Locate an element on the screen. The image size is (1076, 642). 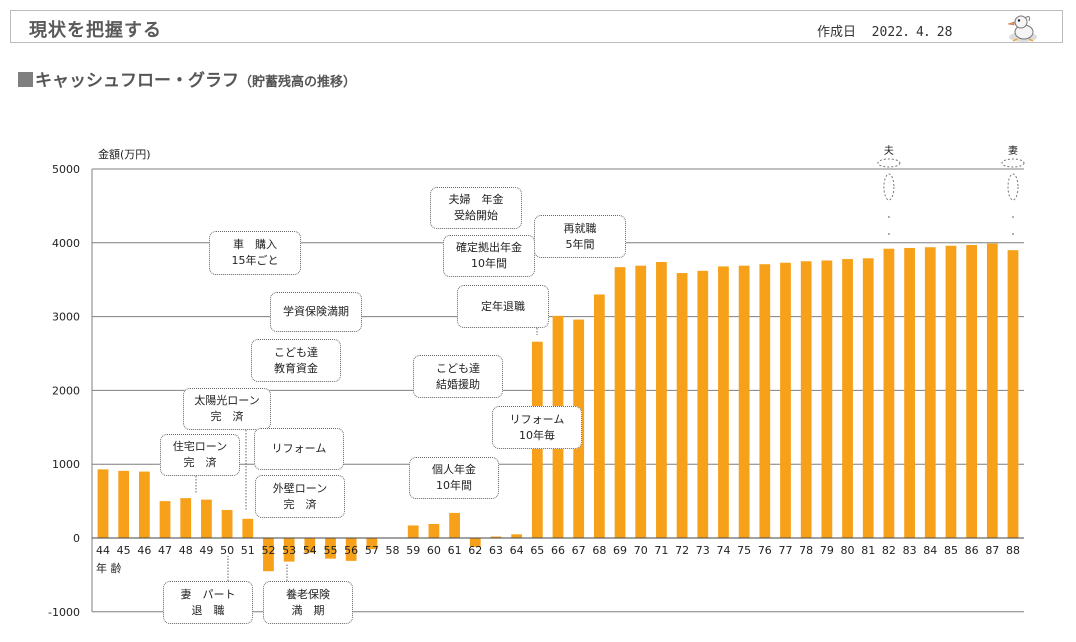
annotation-callout: こども達 結婚援助 is located at coordinates (458, 376).